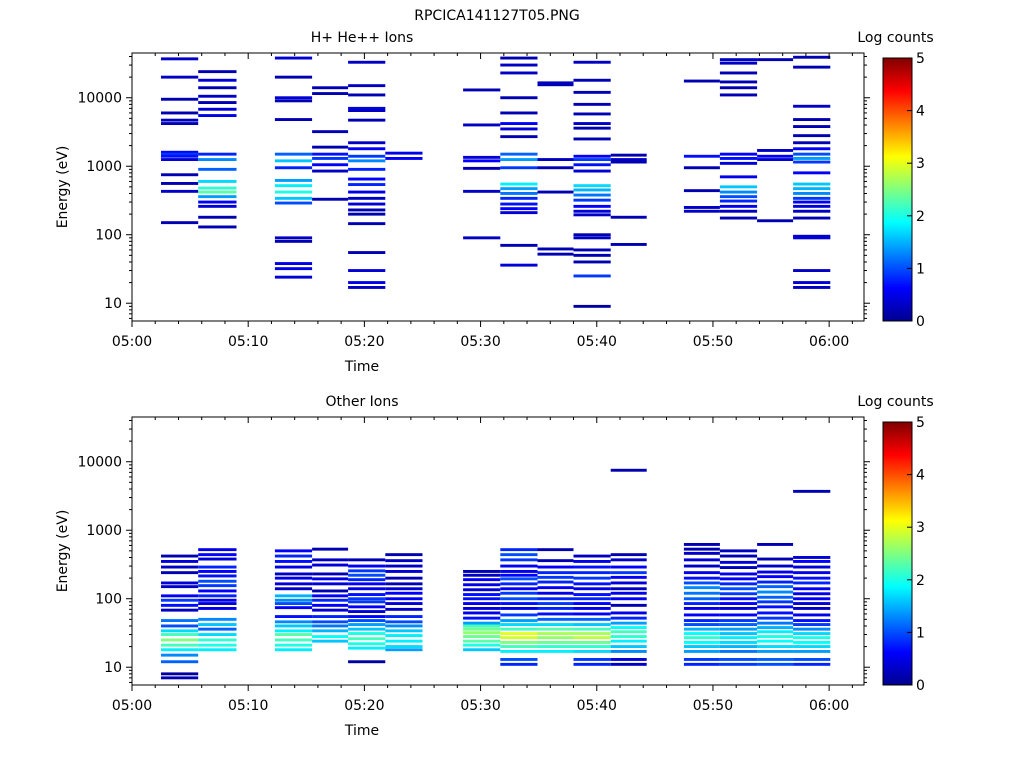  What do you see at coordinates (920, 528) in the screenshot?
I see `colorbar-tick-label: 3` at bounding box center [920, 528].